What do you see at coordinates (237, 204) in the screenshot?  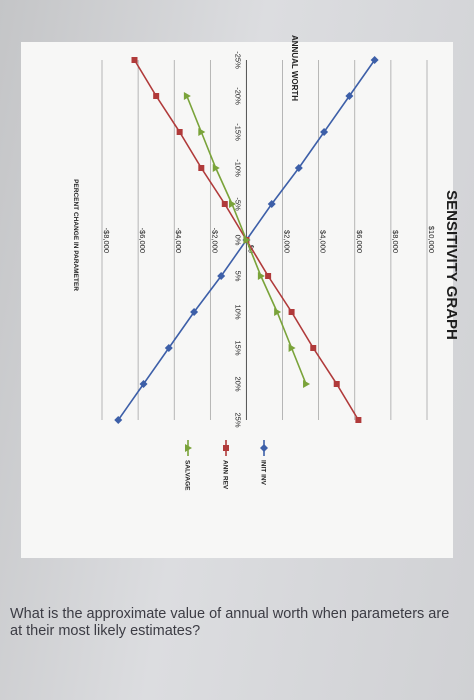 I see `x-tick-label: -5%` at bounding box center [237, 204].